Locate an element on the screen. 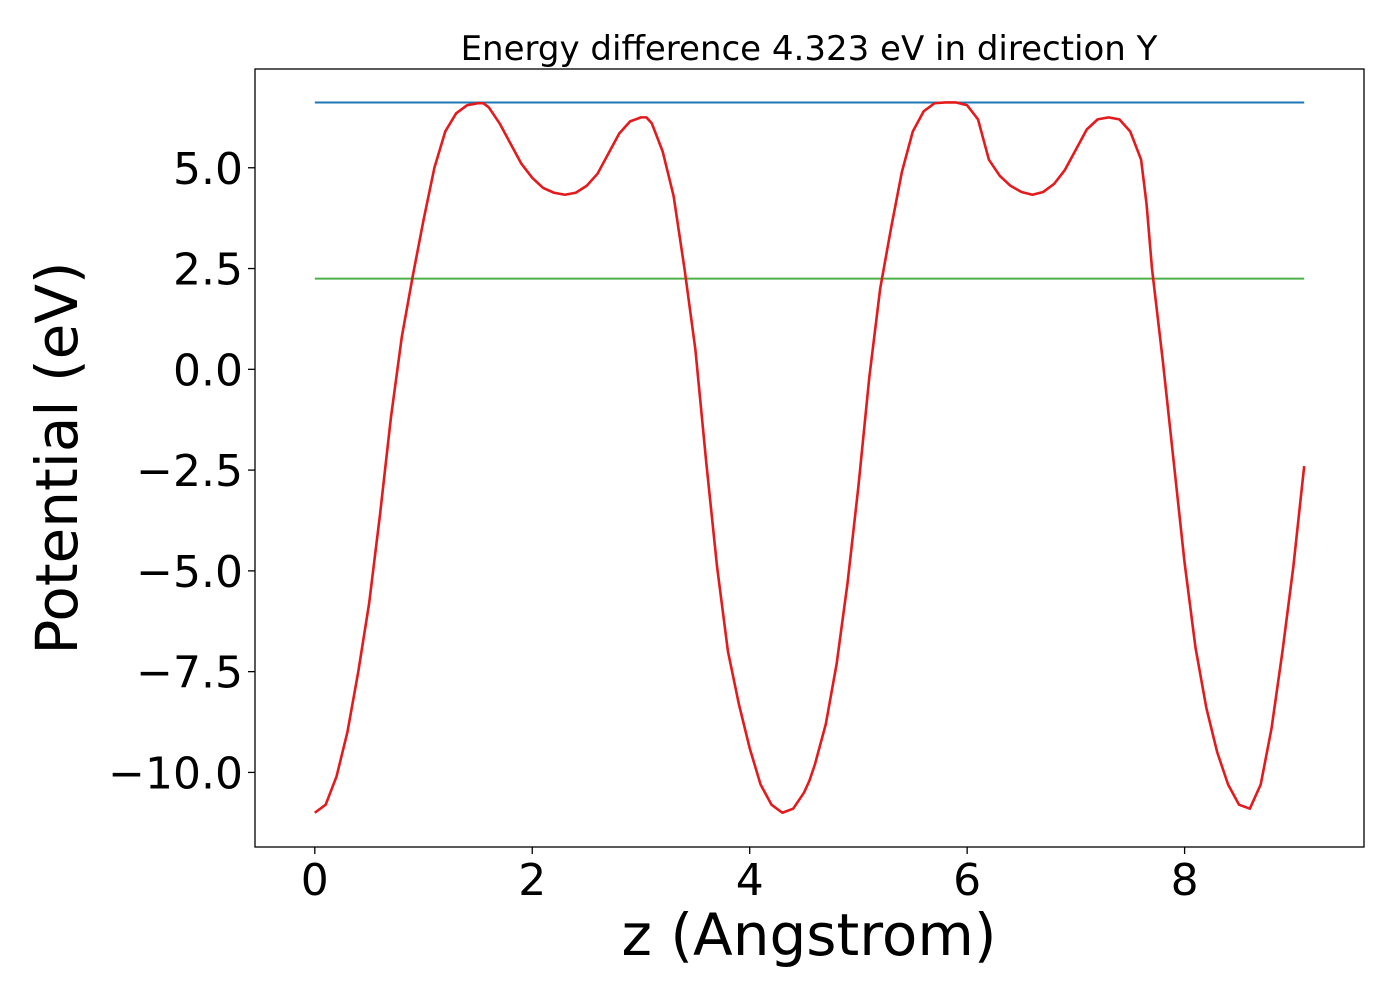  x-axis-ticks: 0 2 4 6 8 is located at coordinates (750, 876).